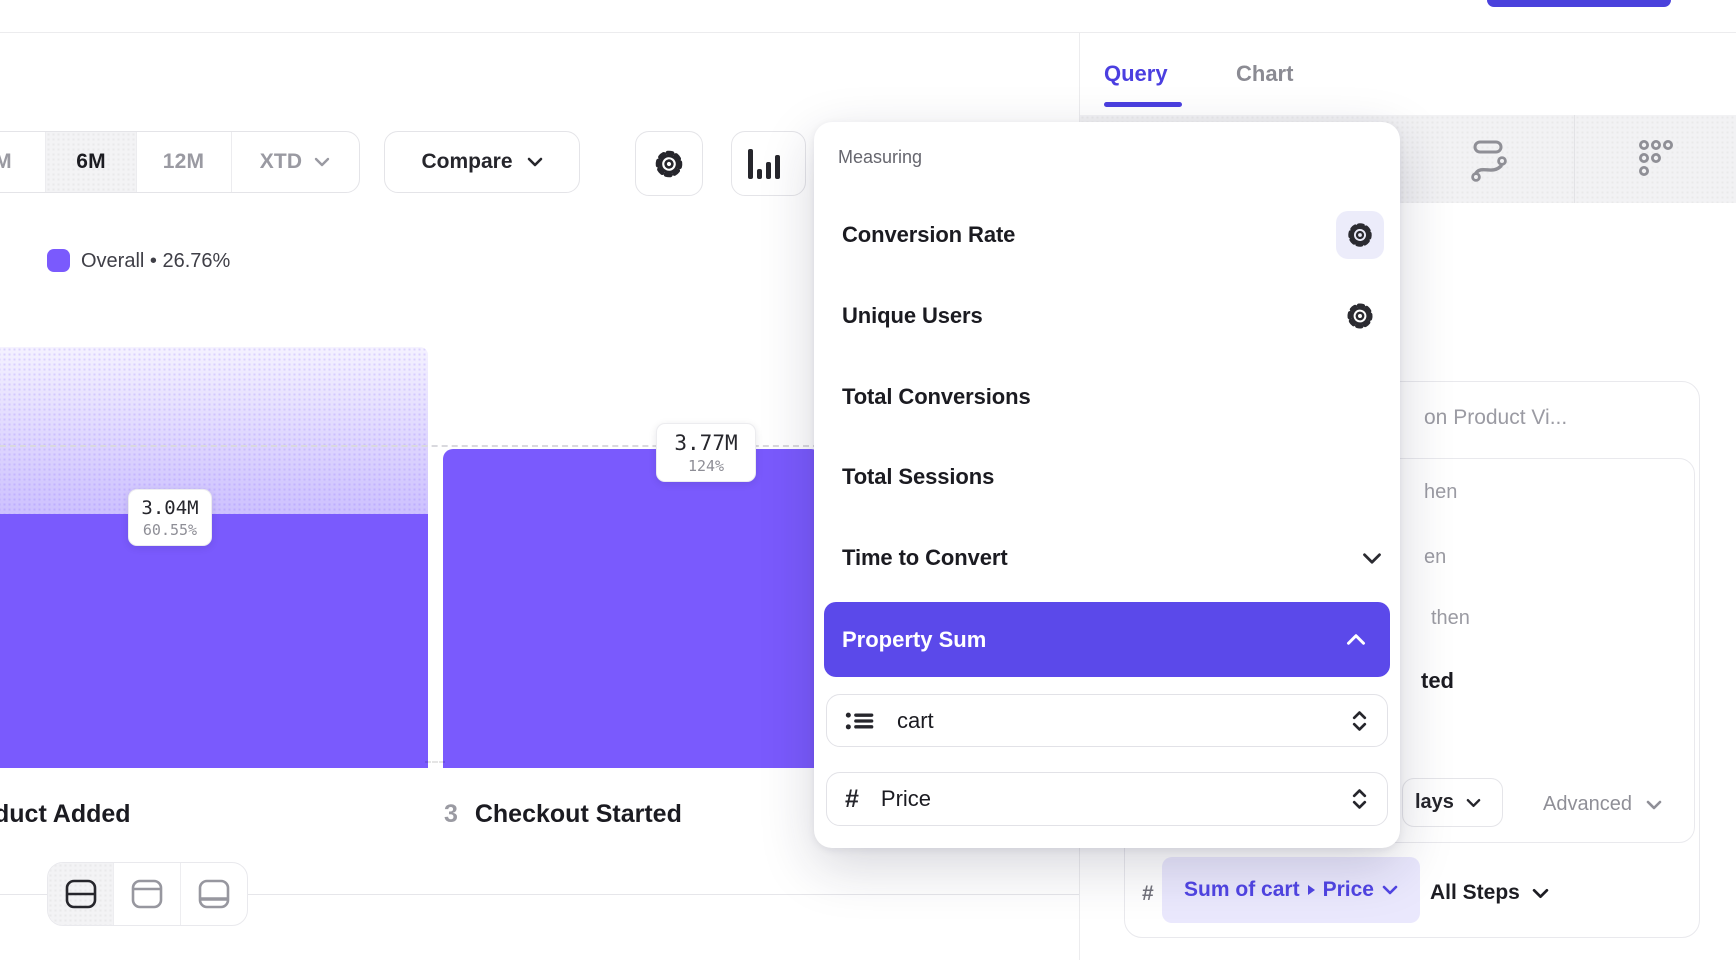  What do you see at coordinates (1148, 893) in the screenshot?
I see `measure-hash-prefix: #` at bounding box center [1148, 893].